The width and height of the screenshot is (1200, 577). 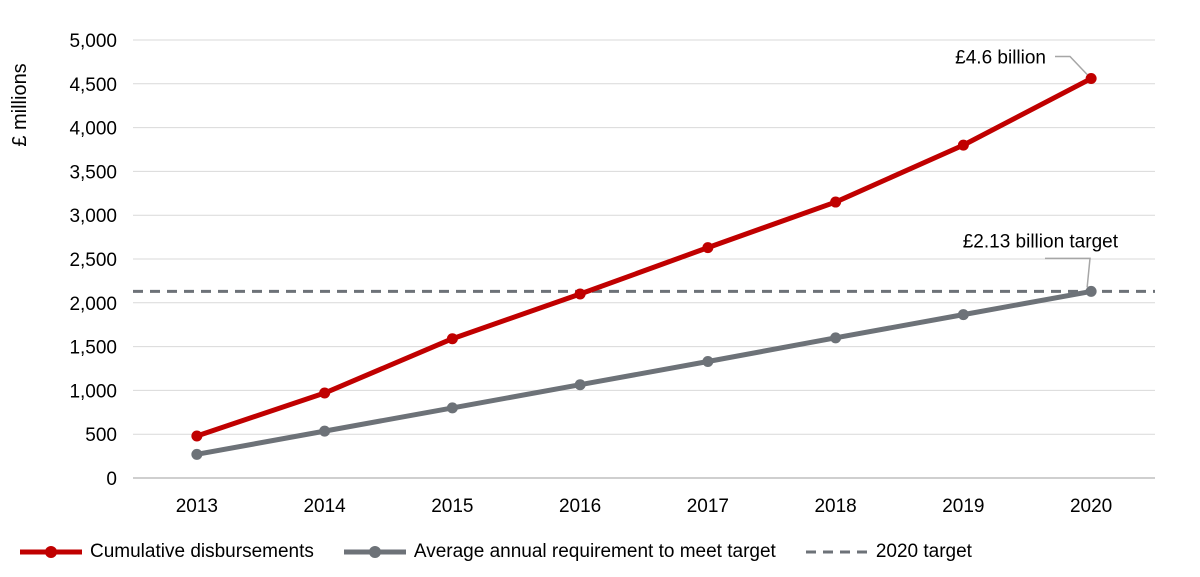 What do you see at coordinates (1041, 241) in the screenshot?
I see `annotation-label: £2.13 billion target` at bounding box center [1041, 241].